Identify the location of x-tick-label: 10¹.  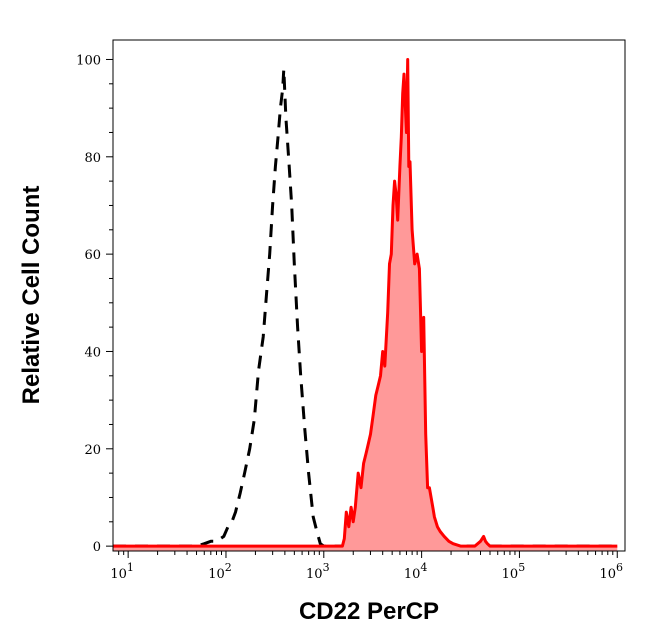
(122, 571).